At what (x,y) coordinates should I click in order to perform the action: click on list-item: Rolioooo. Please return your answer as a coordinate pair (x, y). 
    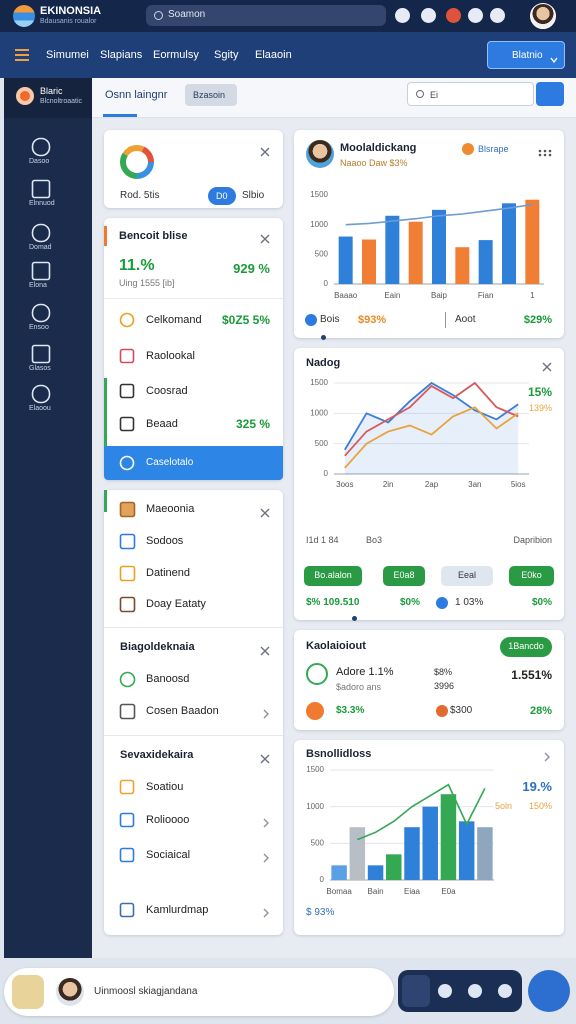
    Looking at the image, I should click on (168, 819).